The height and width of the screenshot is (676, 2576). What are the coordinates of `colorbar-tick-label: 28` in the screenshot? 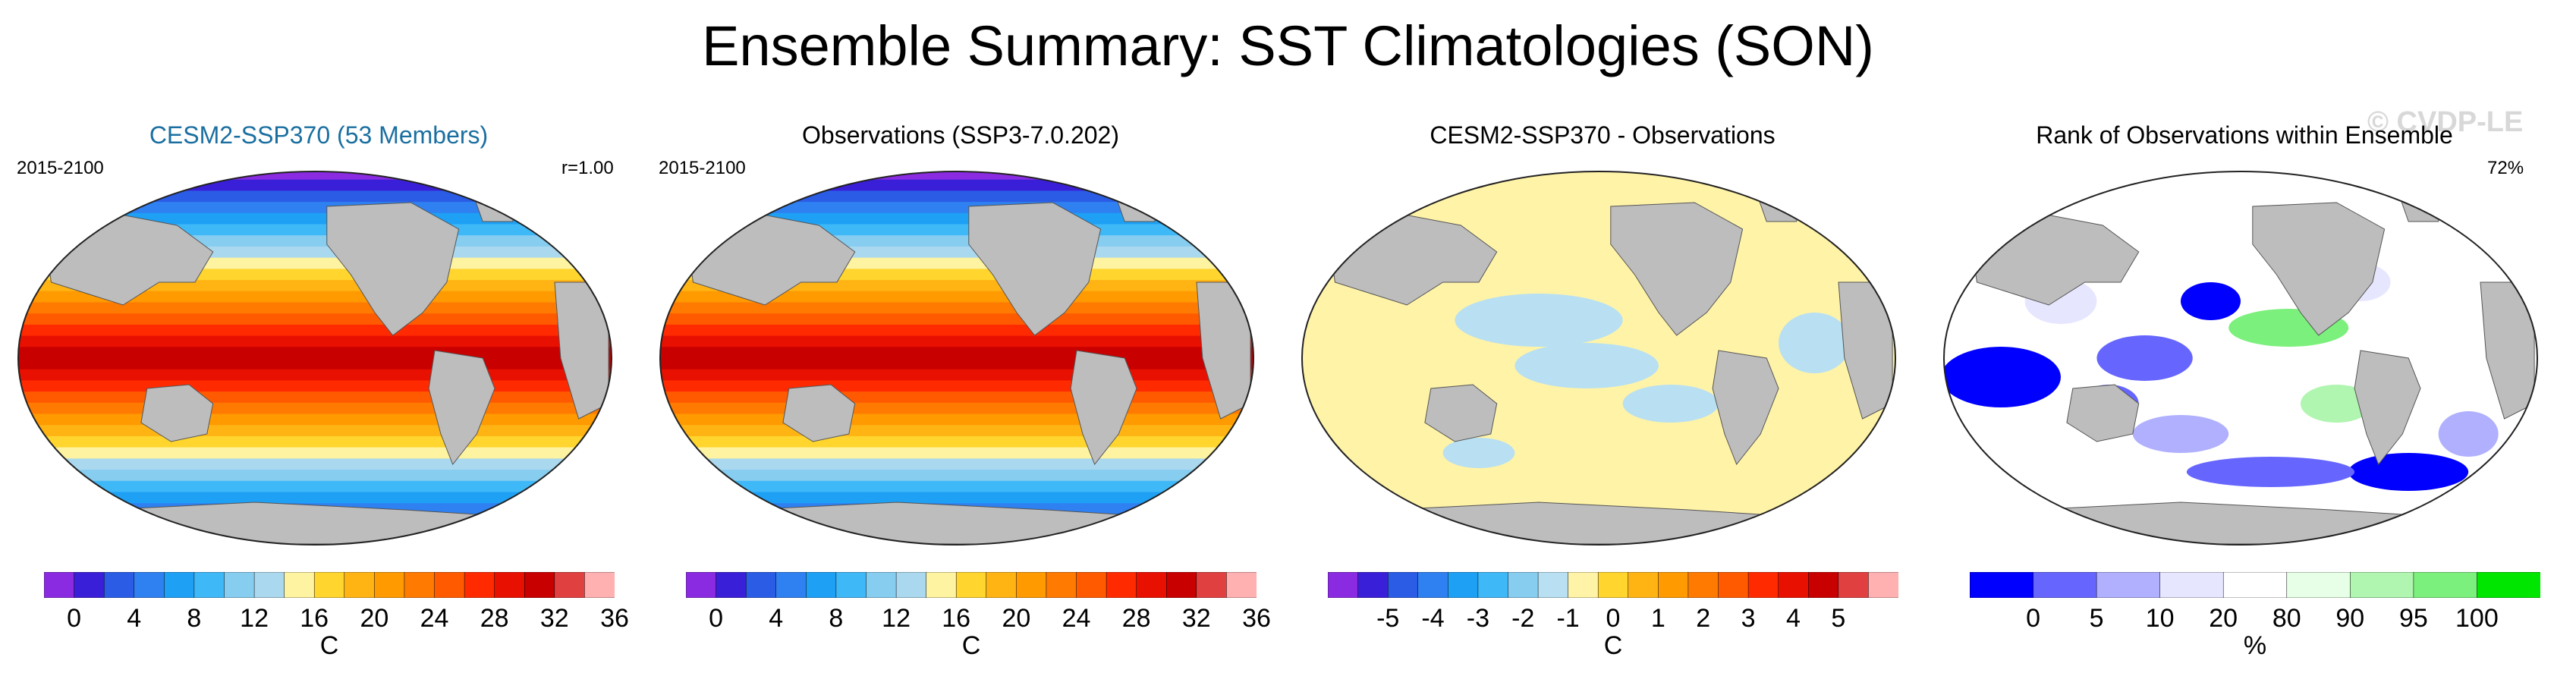 It's located at (1136, 618).